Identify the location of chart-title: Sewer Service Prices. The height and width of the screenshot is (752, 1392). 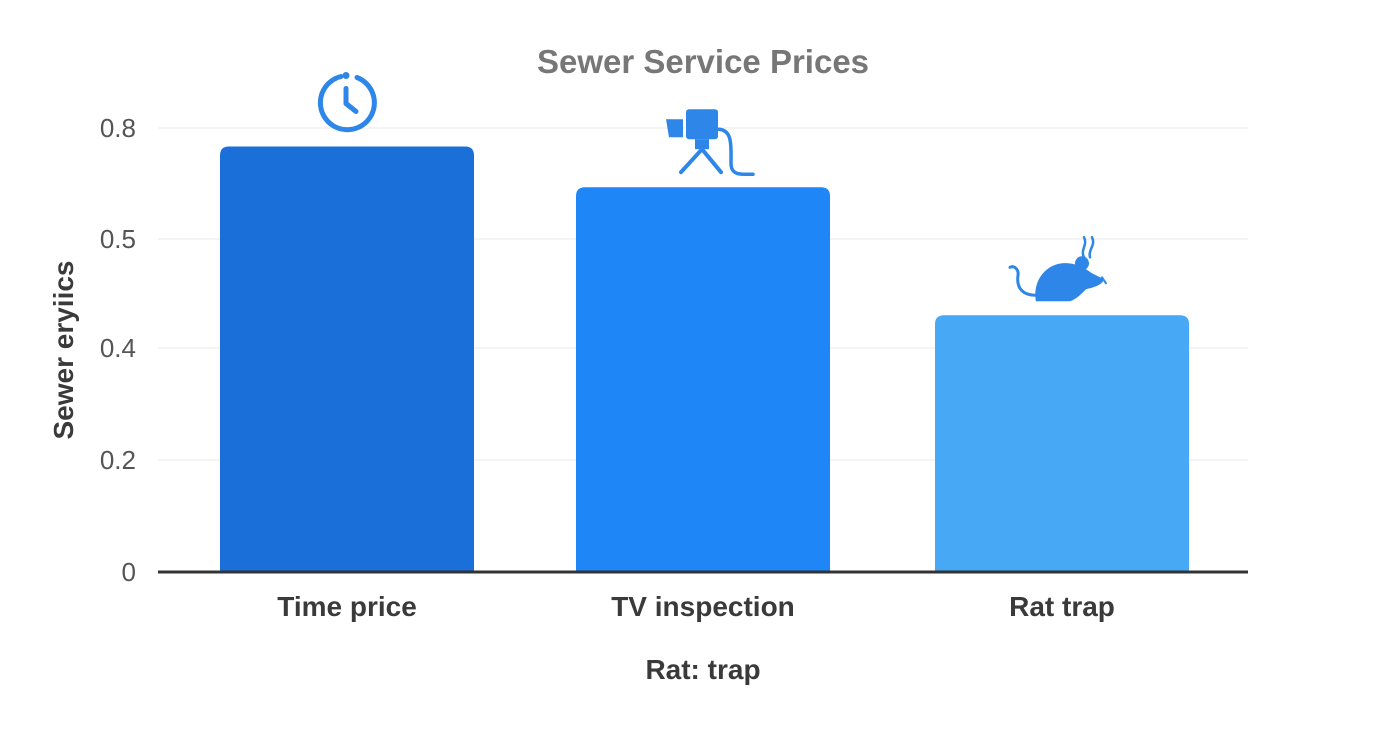
(703, 61).